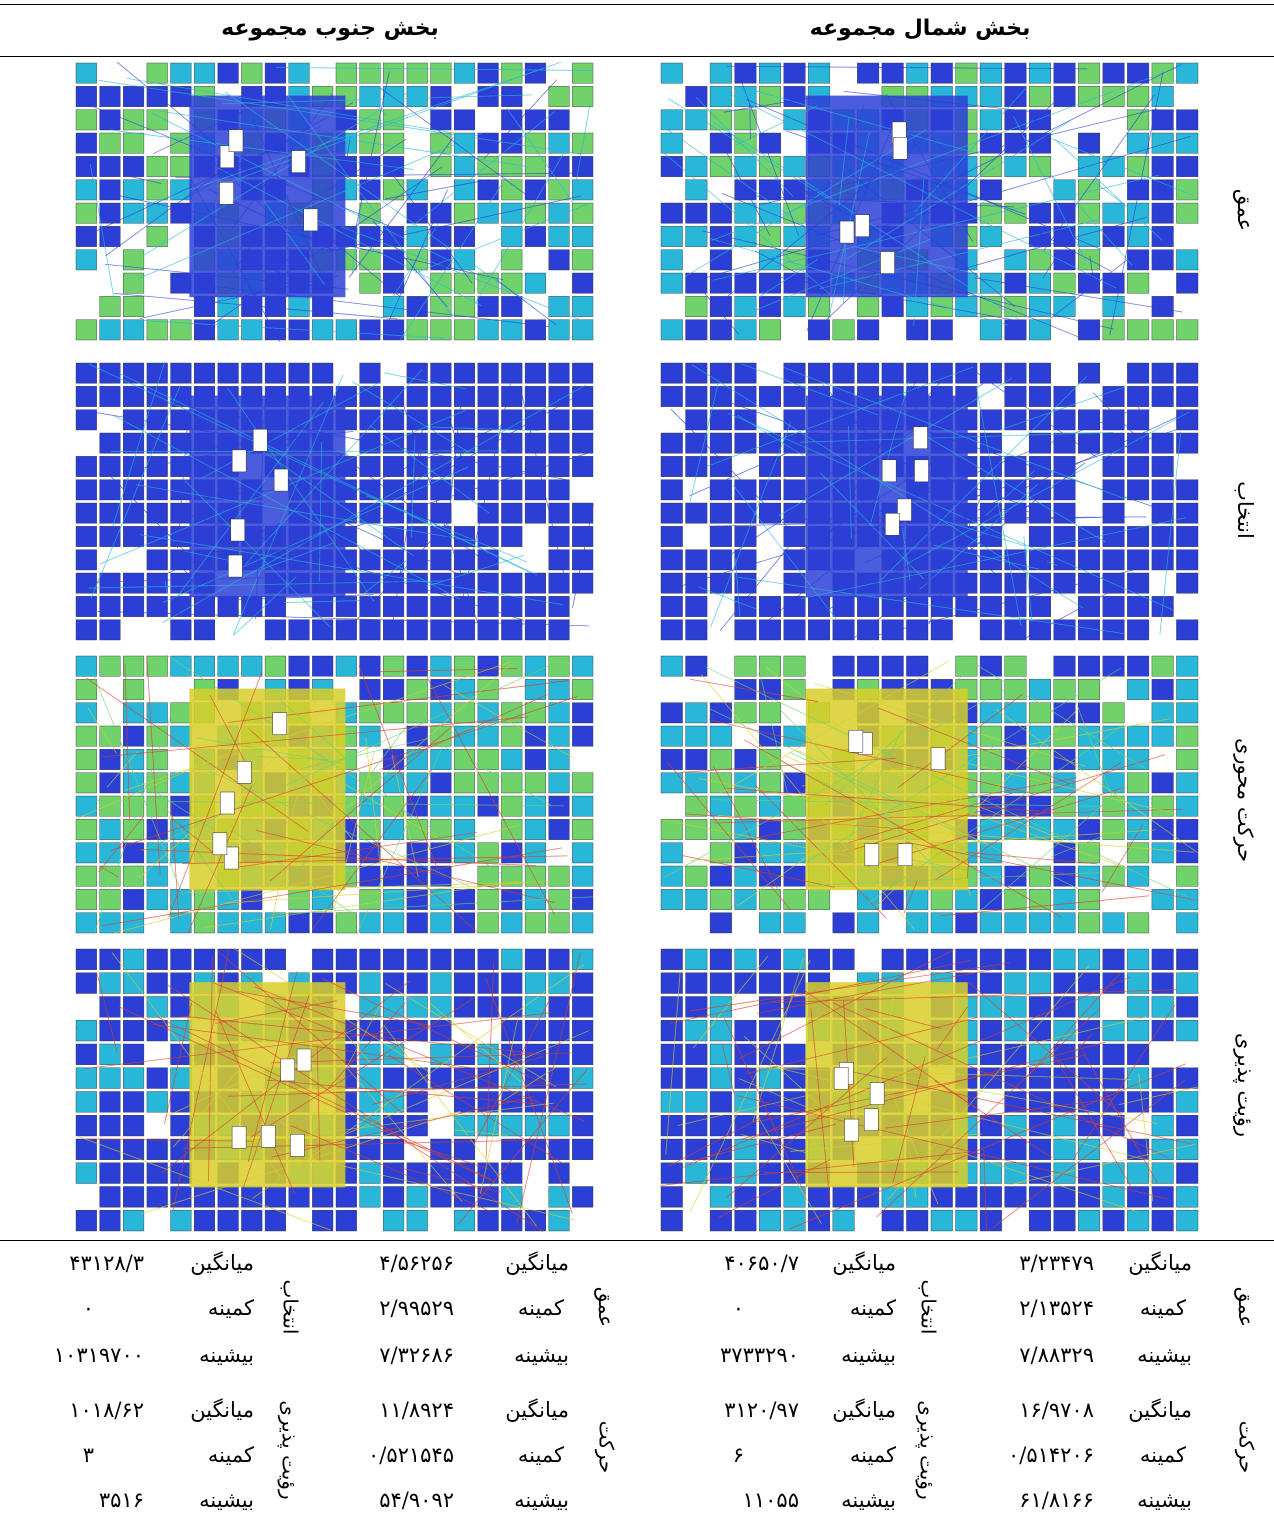 This screenshot has width=1274, height=1522. Describe the element at coordinates (1245, 1085) in the screenshot. I see `row-label-visibility: رؤیت پذیری` at that location.